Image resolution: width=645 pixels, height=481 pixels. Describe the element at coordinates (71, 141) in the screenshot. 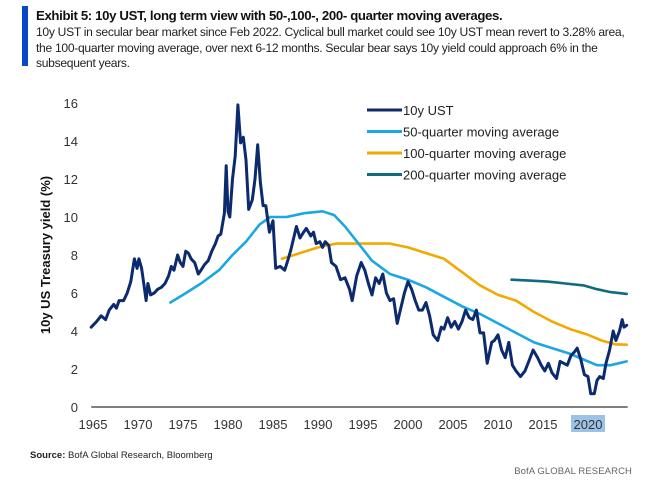

I see `y-tick-label: 14` at that location.